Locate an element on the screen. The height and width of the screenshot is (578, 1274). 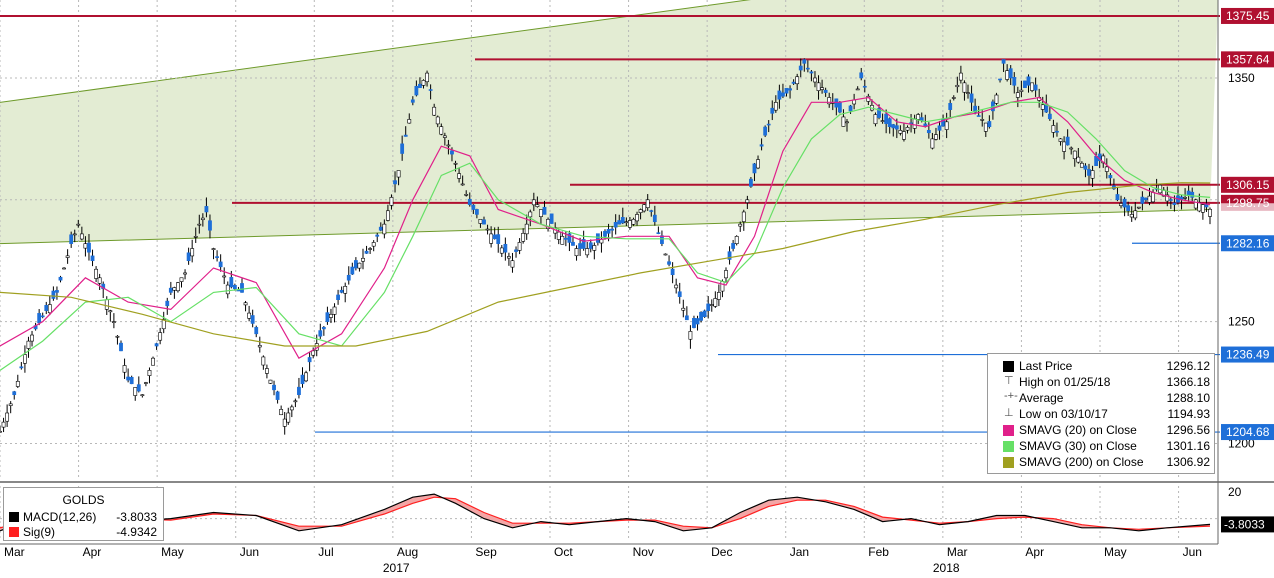
legend-swatch is located at coordinates (1008, 430).